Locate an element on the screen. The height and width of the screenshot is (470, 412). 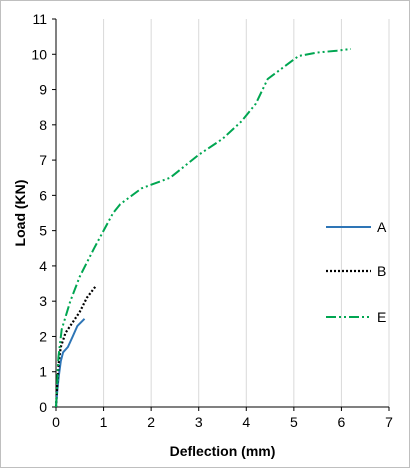
series-line-b is located at coordinates (76, 346).